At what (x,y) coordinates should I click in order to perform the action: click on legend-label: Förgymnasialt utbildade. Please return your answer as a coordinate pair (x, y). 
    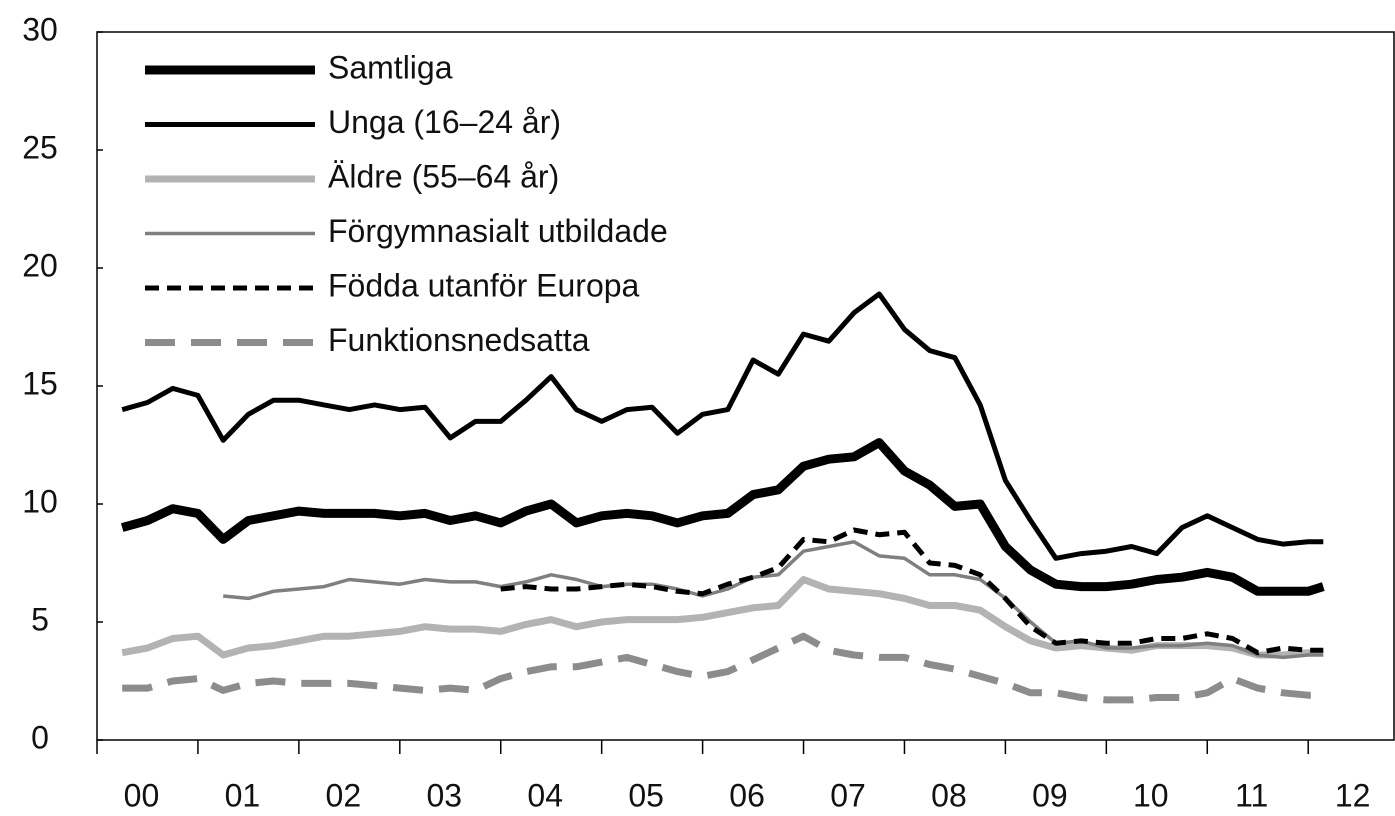
    Looking at the image, I should click on (498, 231).